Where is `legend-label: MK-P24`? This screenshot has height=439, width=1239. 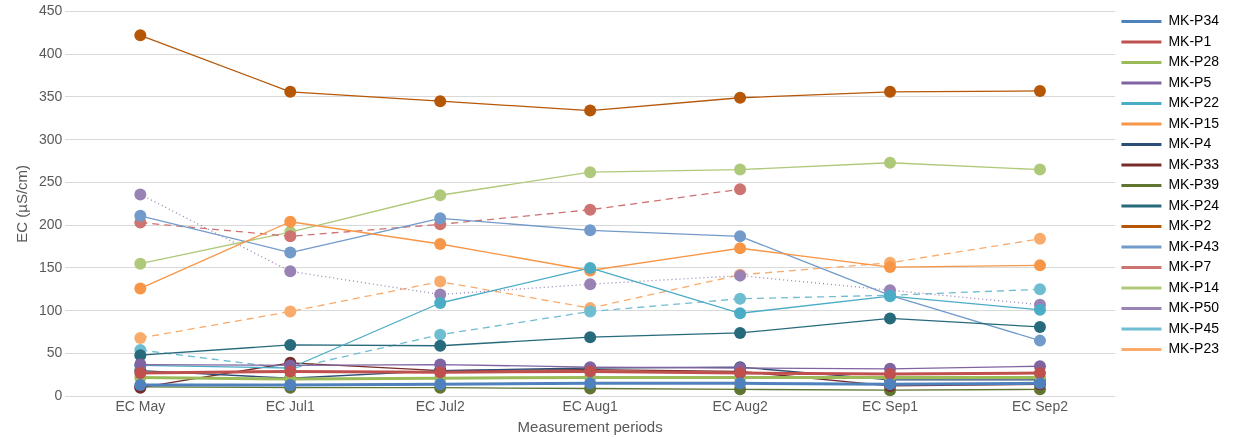 legend-label: MK-P24 is located at coordinates (1194, 204).